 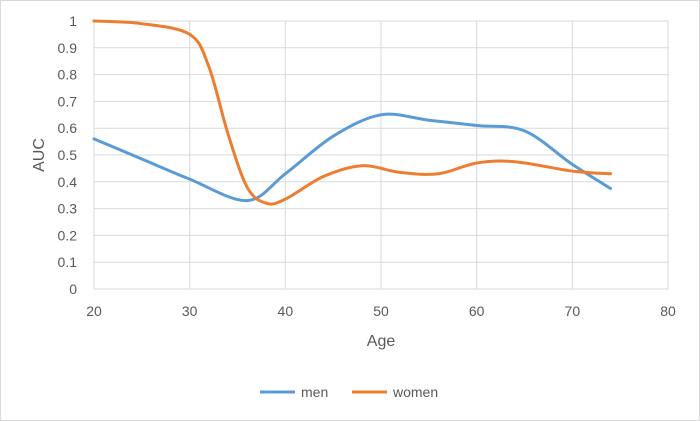 I want to click on y-tick-label: 0.2, so click(x=68, y=235).